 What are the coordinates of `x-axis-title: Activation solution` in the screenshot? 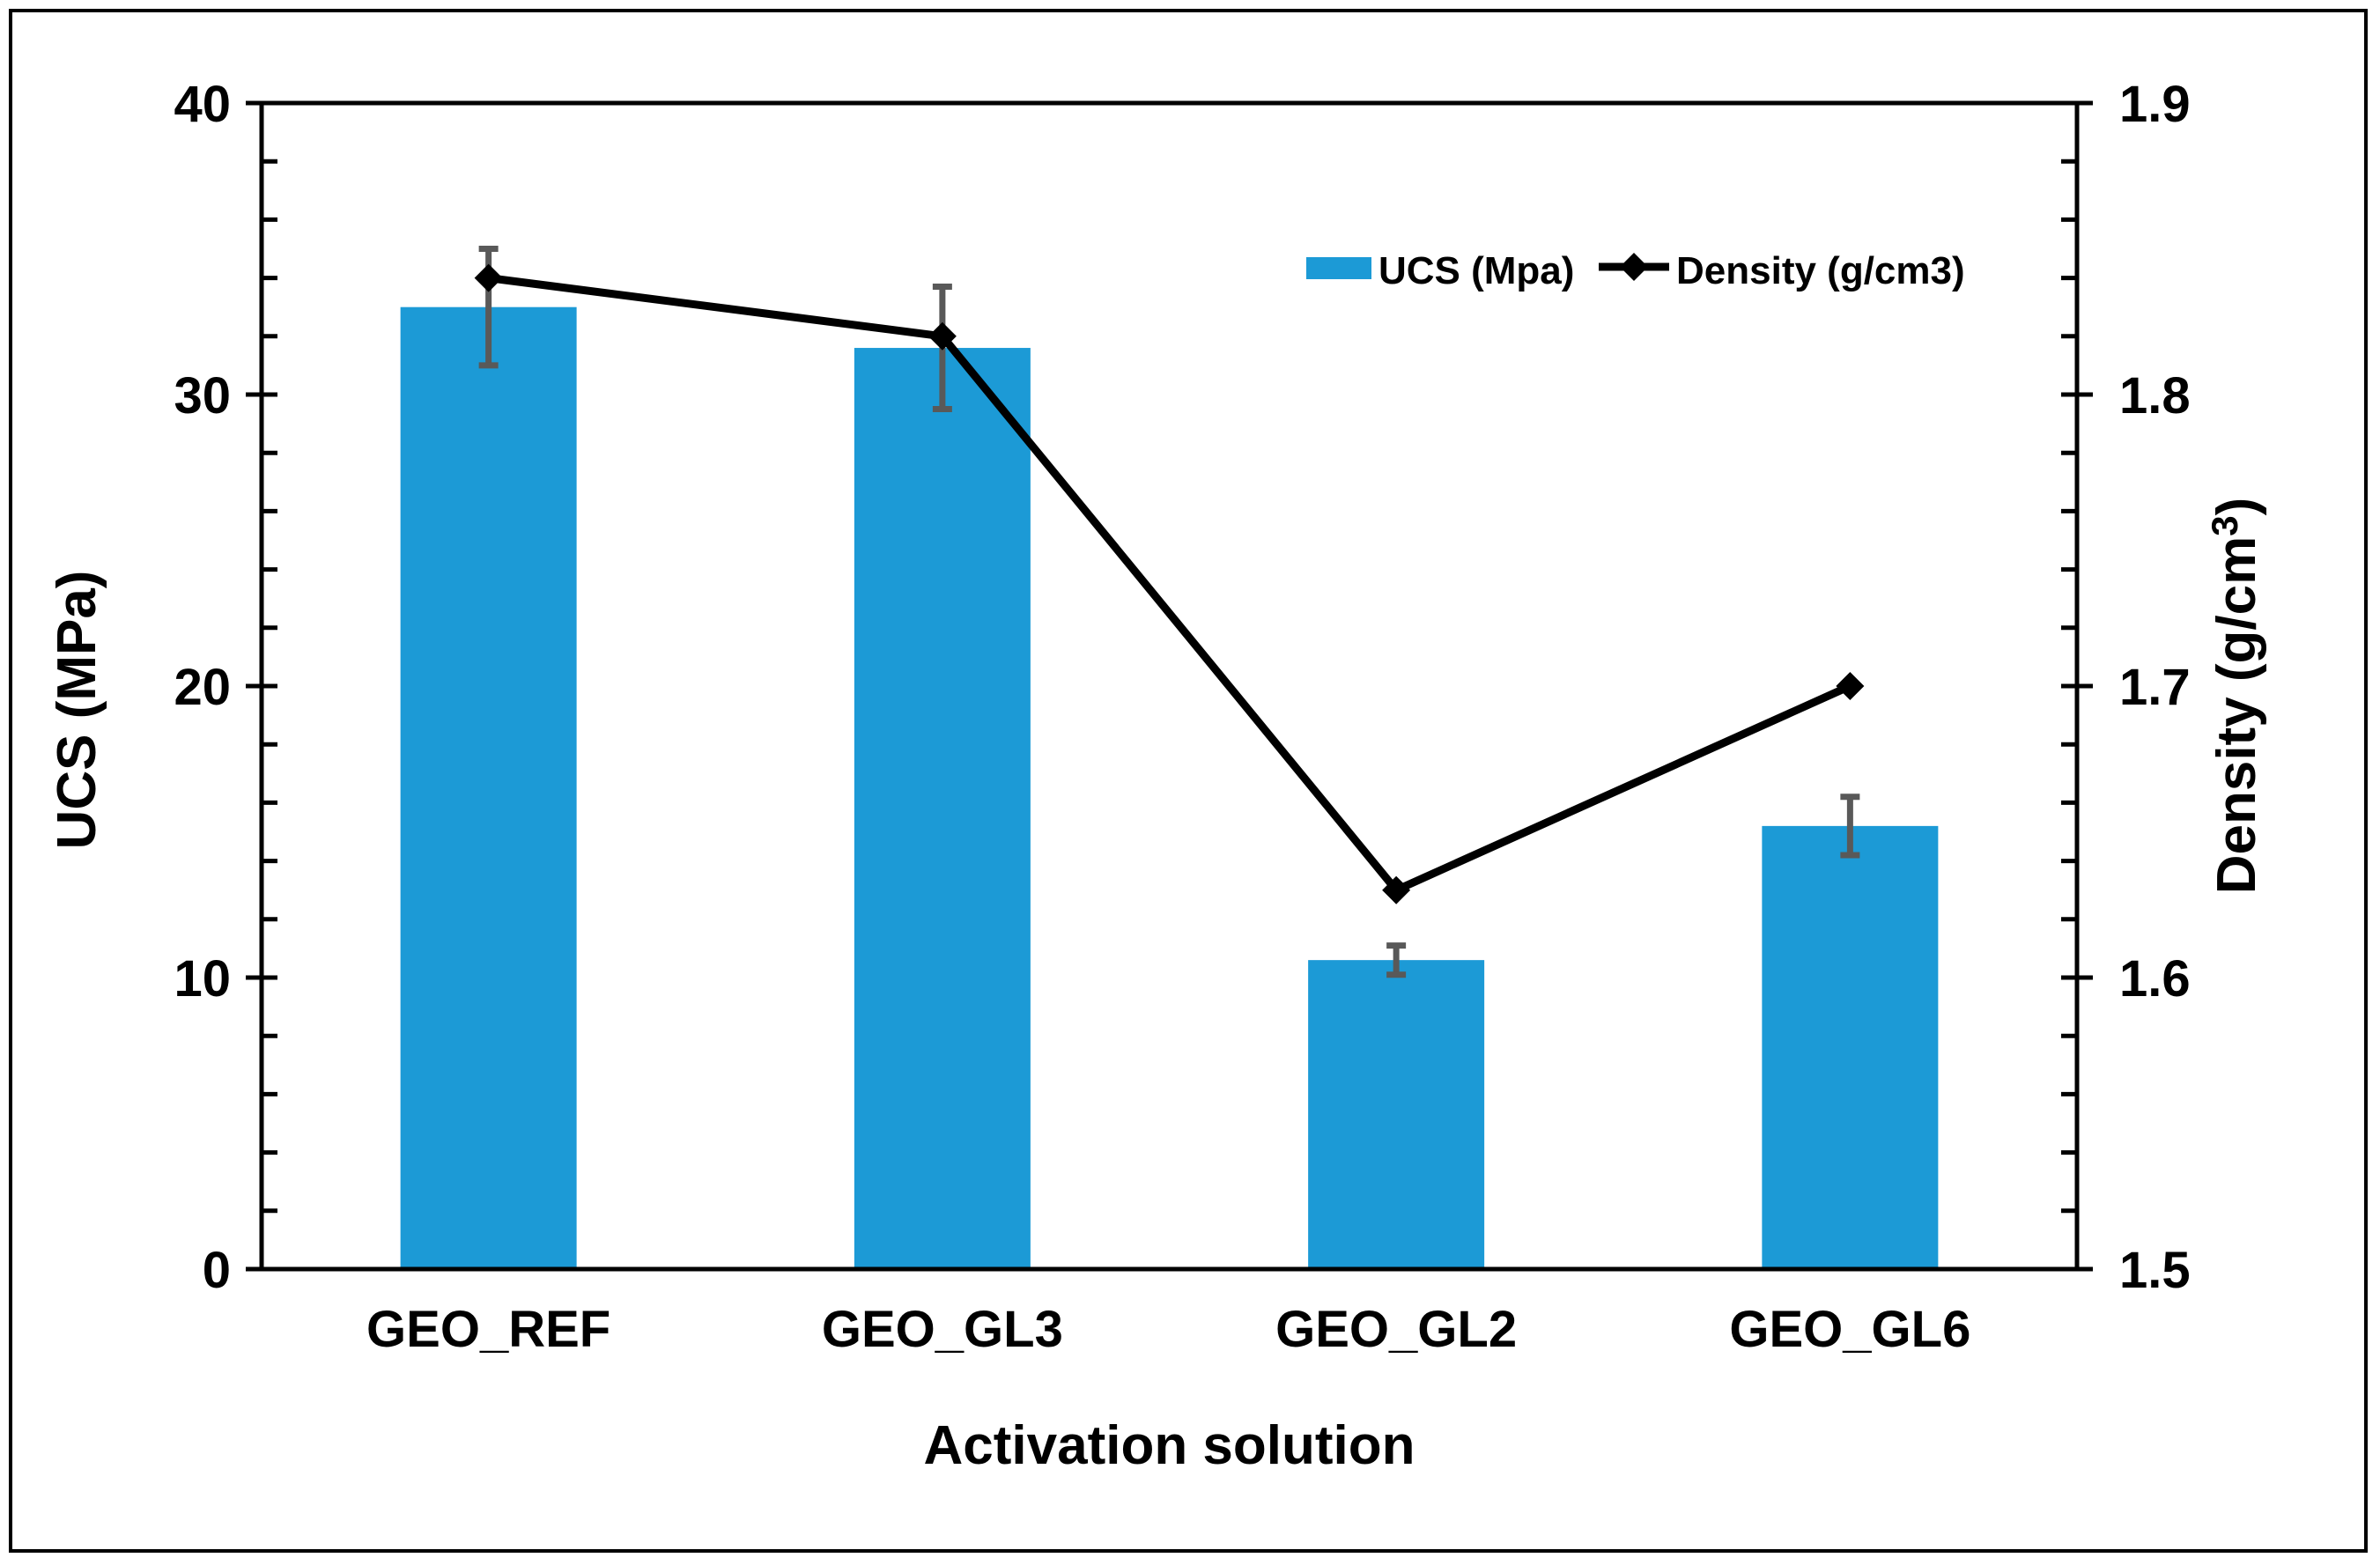 It's located at (1169, 1445).